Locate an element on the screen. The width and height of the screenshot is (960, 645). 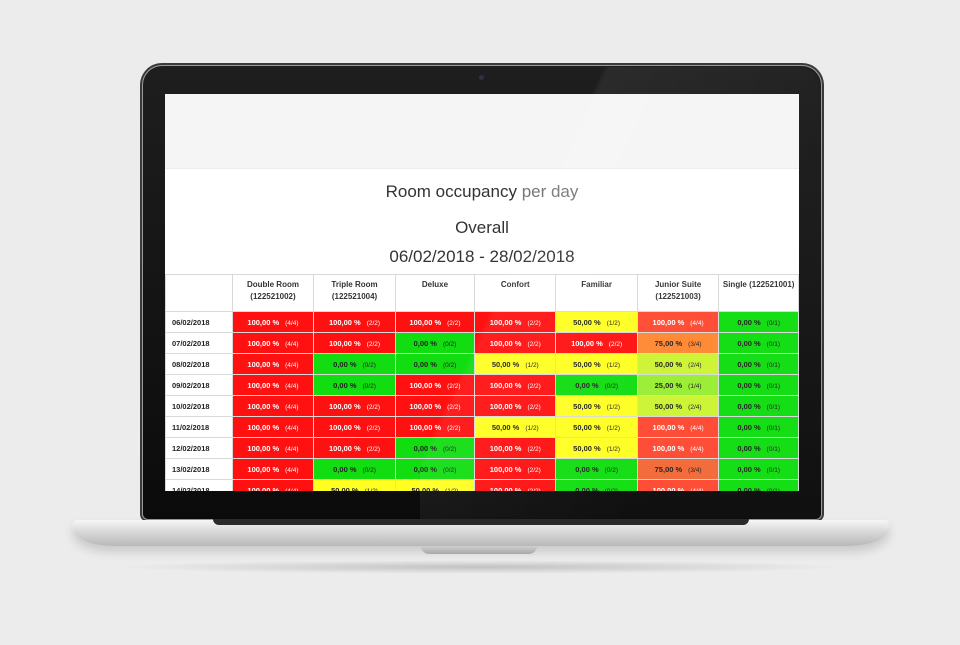
laptop-notch is located at coordinates (479, 550).